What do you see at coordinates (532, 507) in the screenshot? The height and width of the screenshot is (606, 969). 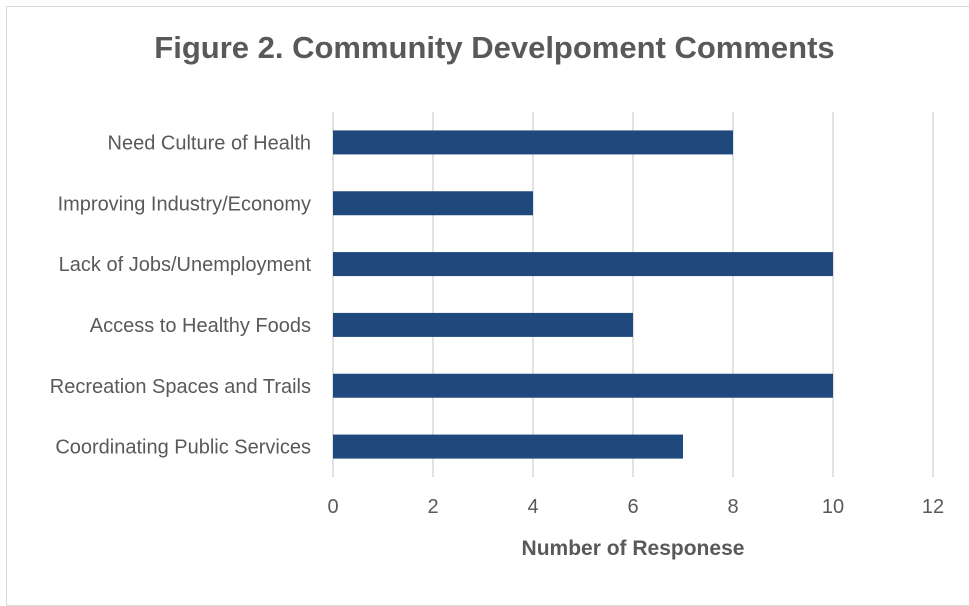 I see `x-tick-label: 4` at bounding box center [532, 507].